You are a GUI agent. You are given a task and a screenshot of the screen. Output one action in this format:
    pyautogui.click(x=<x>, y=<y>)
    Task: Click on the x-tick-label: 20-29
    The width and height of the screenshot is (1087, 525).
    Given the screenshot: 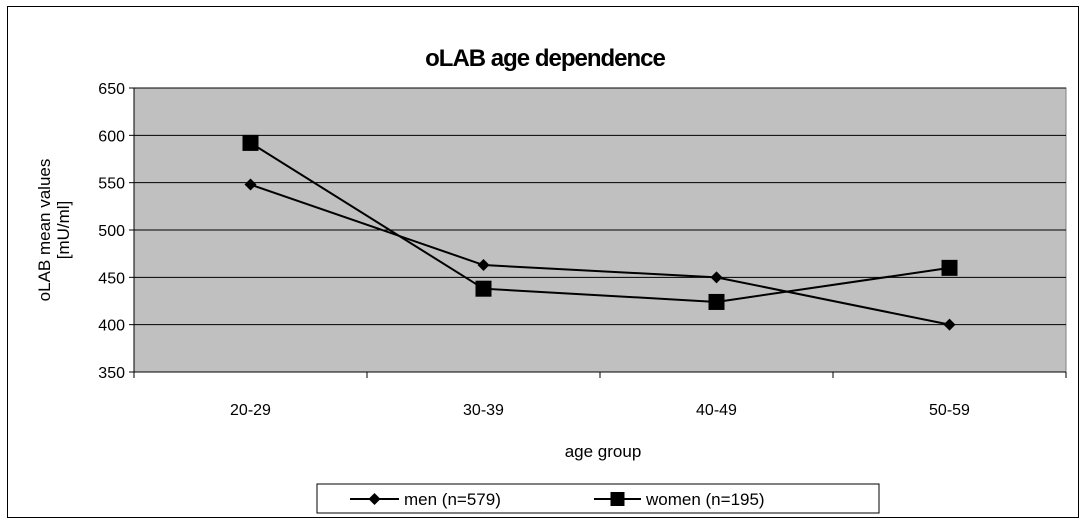 What is the action you would take?
    pyautogui.click(x=250, y=410)
    